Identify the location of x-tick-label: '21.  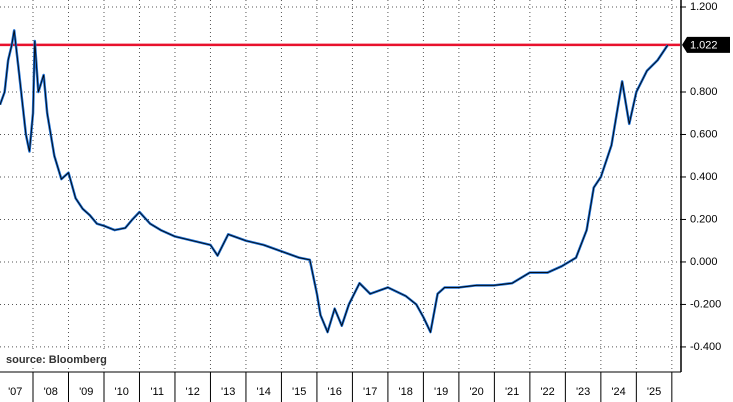
(512, 392).